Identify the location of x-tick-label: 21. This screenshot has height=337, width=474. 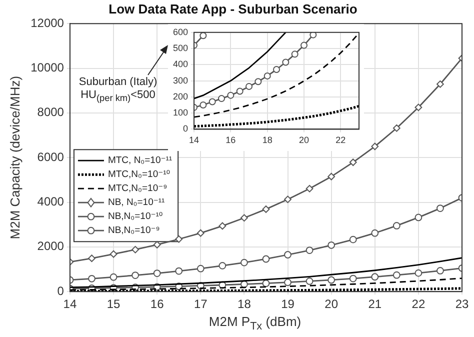
(375, 304).